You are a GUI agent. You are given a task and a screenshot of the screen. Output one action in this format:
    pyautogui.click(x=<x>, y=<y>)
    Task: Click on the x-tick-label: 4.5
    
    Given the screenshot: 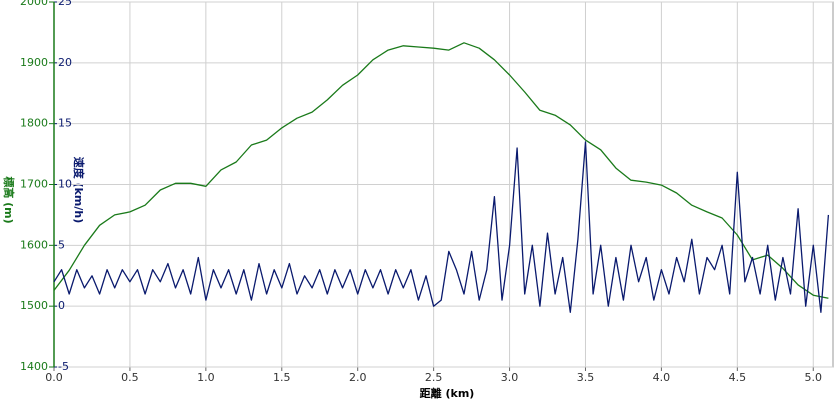 What is the action you would take?
    pyautogui.click(x=738, y=377)
    